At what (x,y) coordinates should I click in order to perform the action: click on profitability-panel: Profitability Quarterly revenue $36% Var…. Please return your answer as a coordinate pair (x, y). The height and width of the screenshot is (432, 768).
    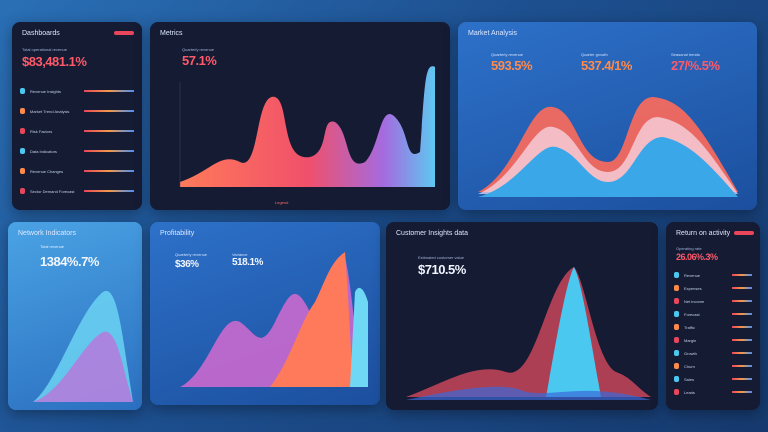
    Looking at the image, I should click on (265, 313).